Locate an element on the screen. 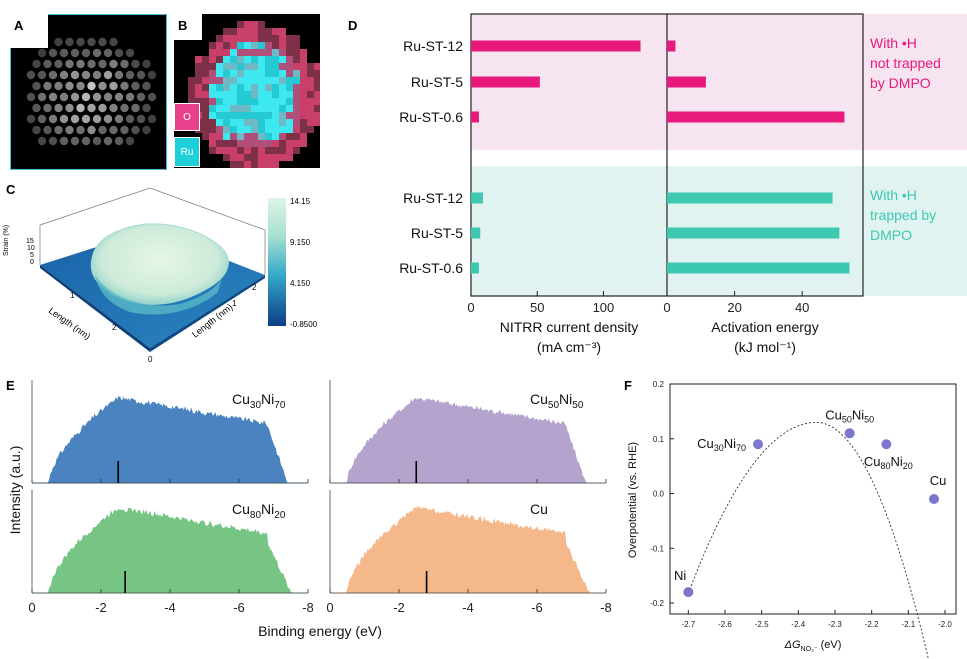 This screenshot has width=967, height=659. ytick-label: -0.2 is located at coordinates (657, 603).